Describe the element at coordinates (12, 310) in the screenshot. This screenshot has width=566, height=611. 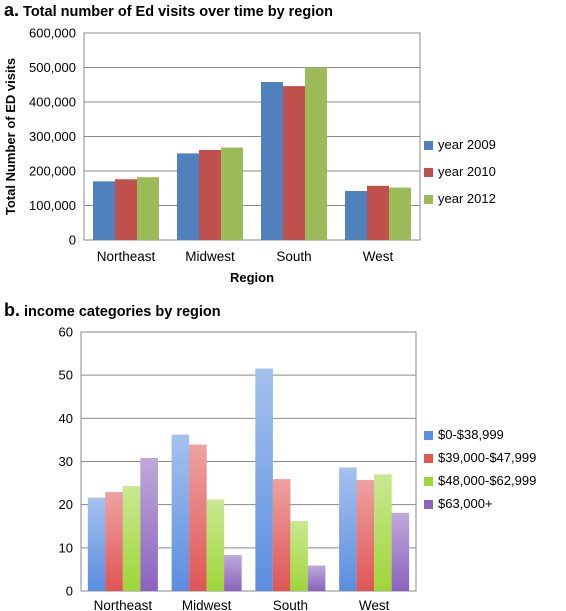
I see `chart-b-panel-label: b.` at that location.